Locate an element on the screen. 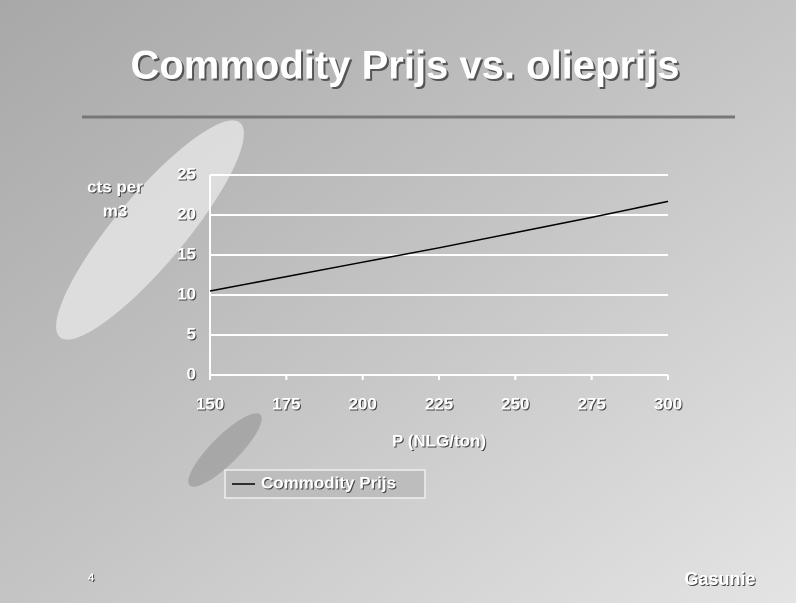  x-axis-label: P (NLG/ton) is located at coordinates (439, 440).